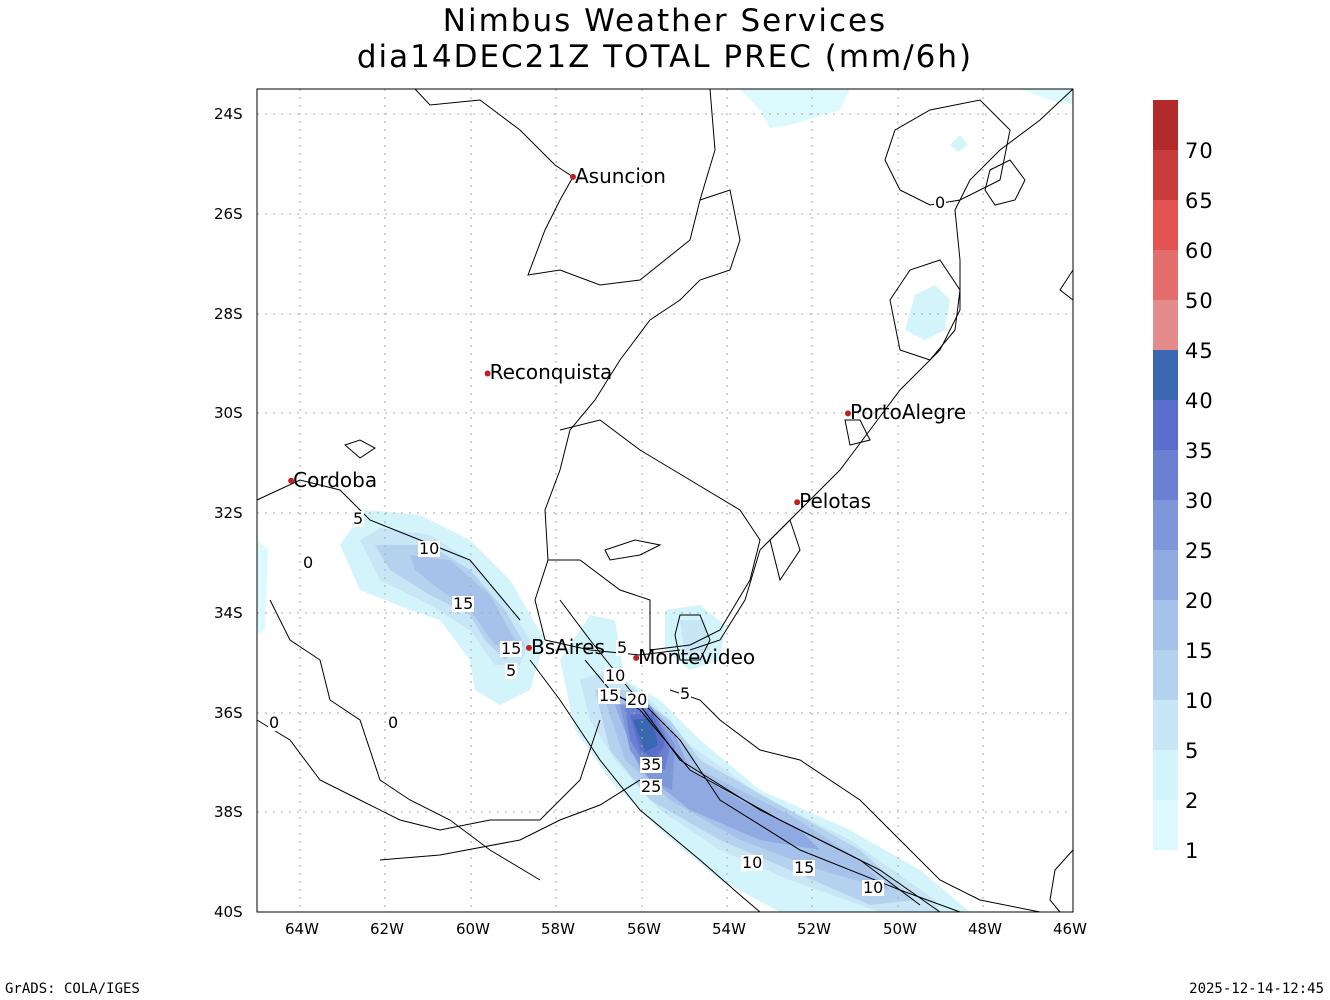  What do you see at coordinates (228, 812) in the screenshot?
I see `lat-tick: 38S` at bounding box center [228, 812].